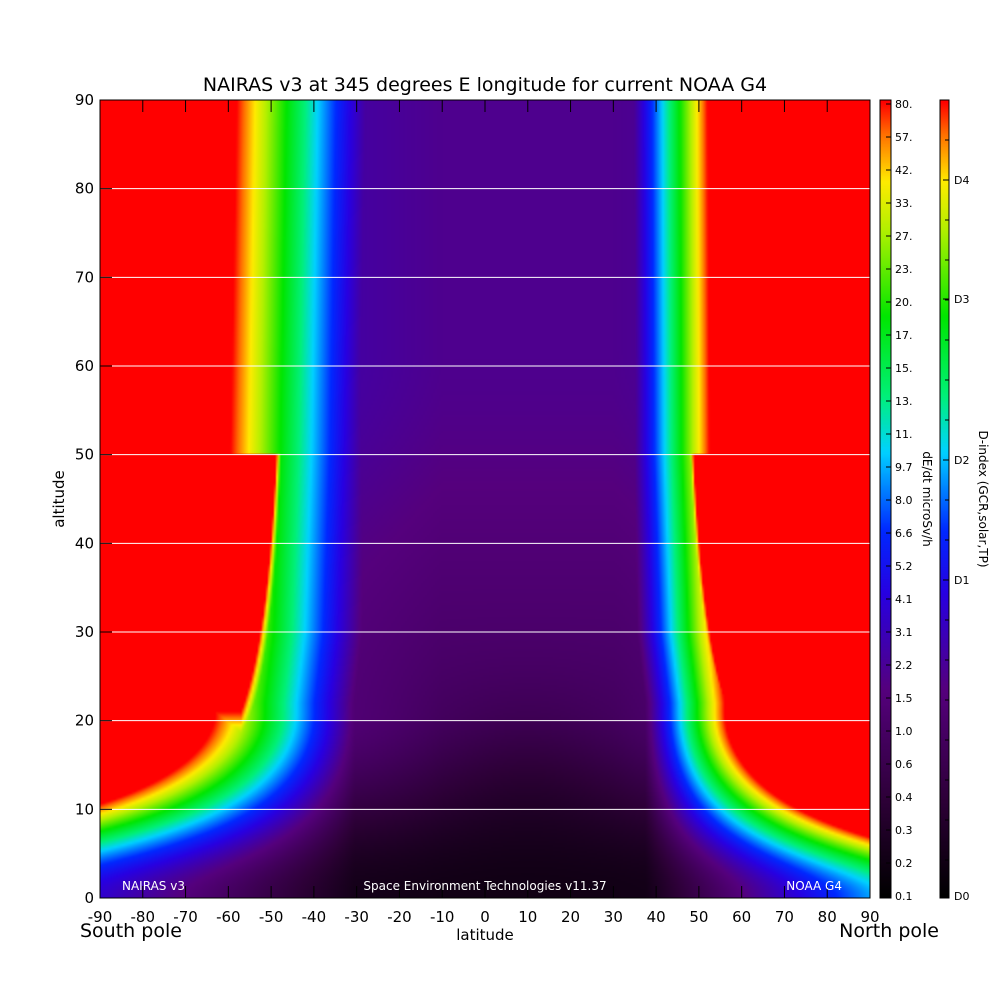 The width and height of the screenshot is (1000, 1000). What do you see at coordinates (904, 137) in the screenshot?
I see `dose-colorbar-tick-label: 57.` at bounding box center [904, 137].